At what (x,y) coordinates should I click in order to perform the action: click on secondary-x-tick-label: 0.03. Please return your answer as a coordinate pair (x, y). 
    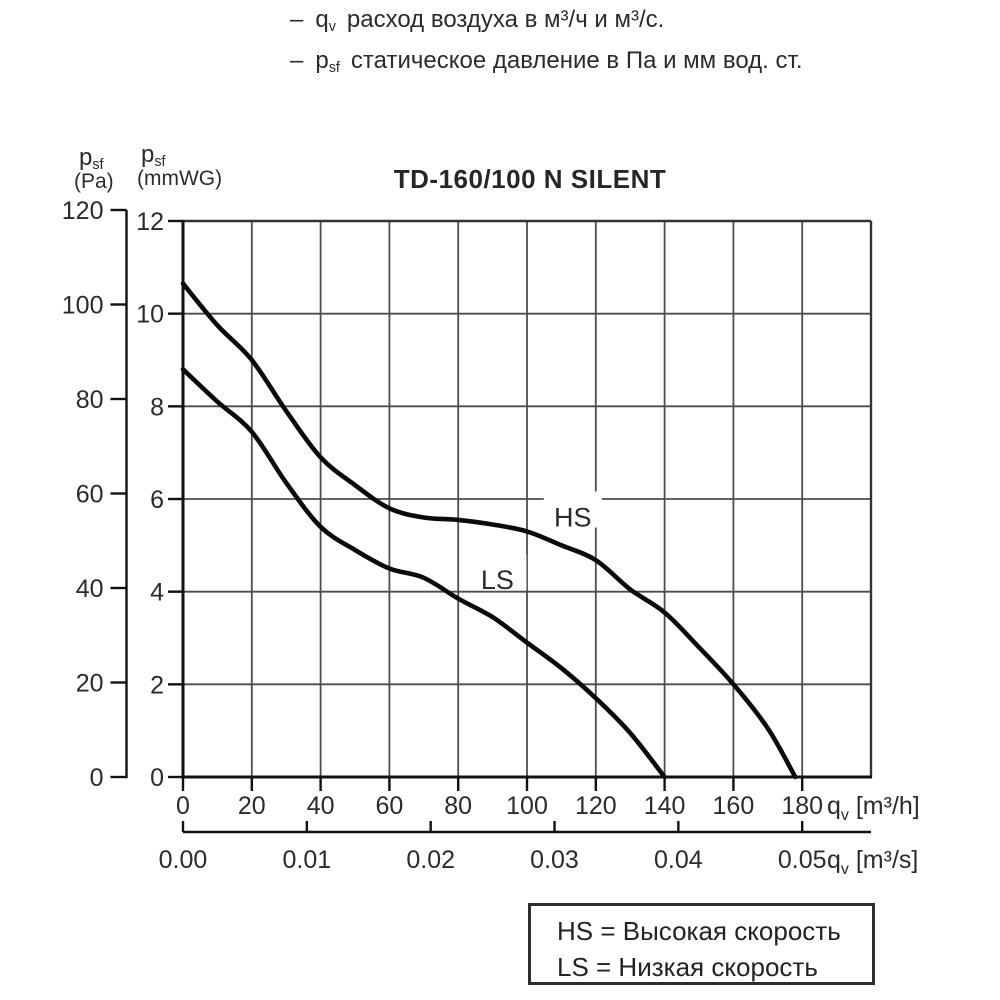
    Looking at the image, I should click on (554, 860).